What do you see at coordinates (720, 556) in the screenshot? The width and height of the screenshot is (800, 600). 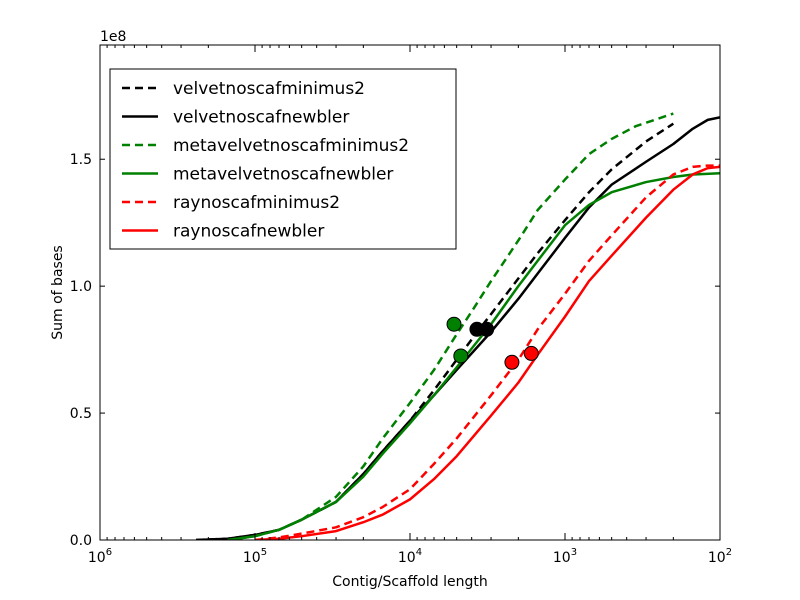 I see `x-tick-label: 10²` at bounding box center [720, 556].